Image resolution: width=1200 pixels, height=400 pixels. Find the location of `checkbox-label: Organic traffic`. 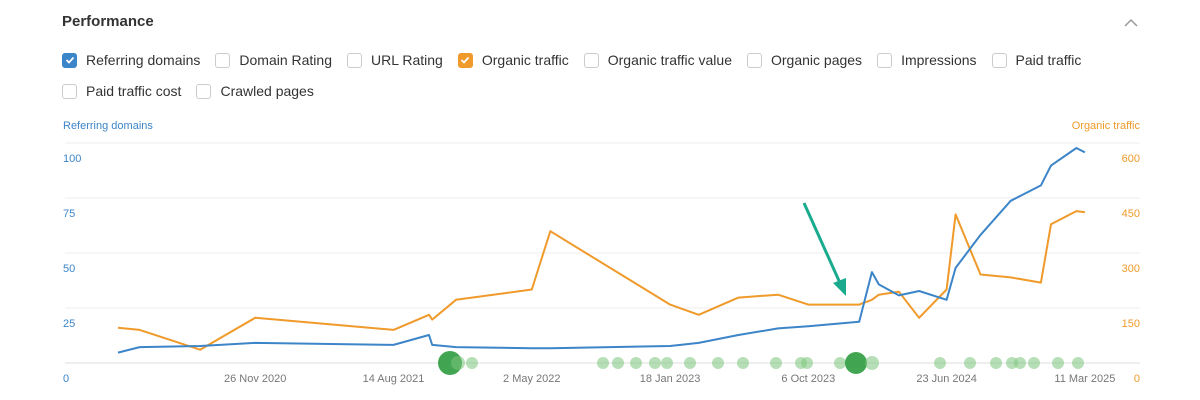

checkbox-label: Organic traffic is located at coordinates (525, 60).